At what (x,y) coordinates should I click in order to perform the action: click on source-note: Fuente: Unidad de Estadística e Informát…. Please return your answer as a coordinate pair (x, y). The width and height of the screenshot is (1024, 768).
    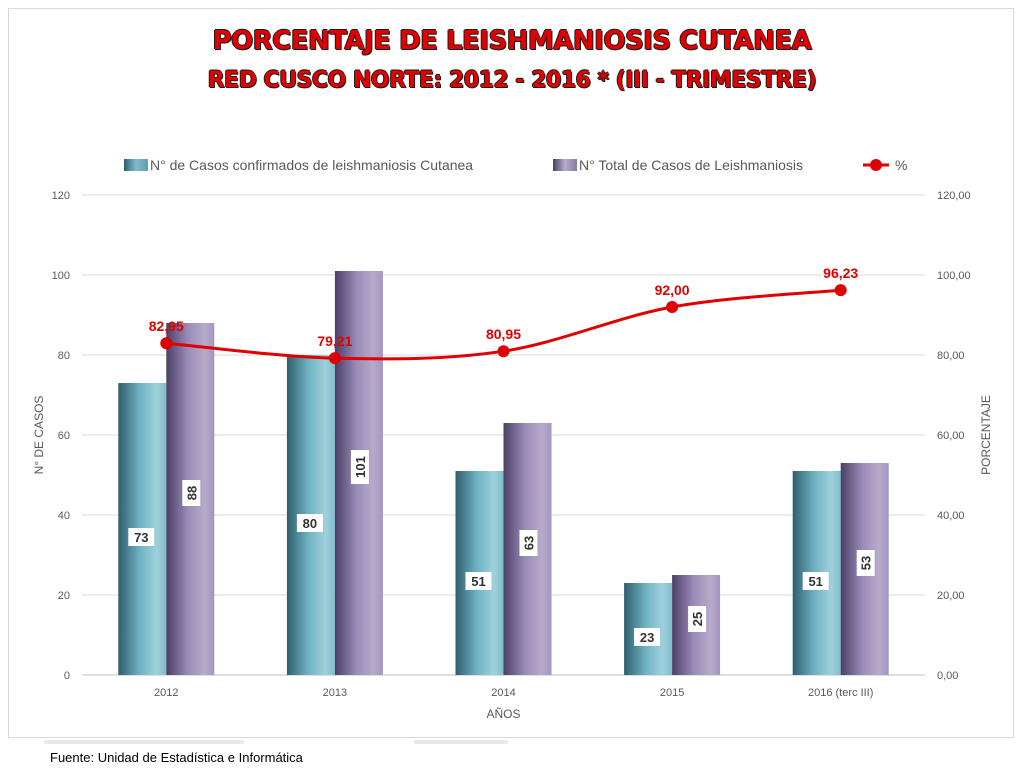
    Looking at the image, I should click on (176, 757).